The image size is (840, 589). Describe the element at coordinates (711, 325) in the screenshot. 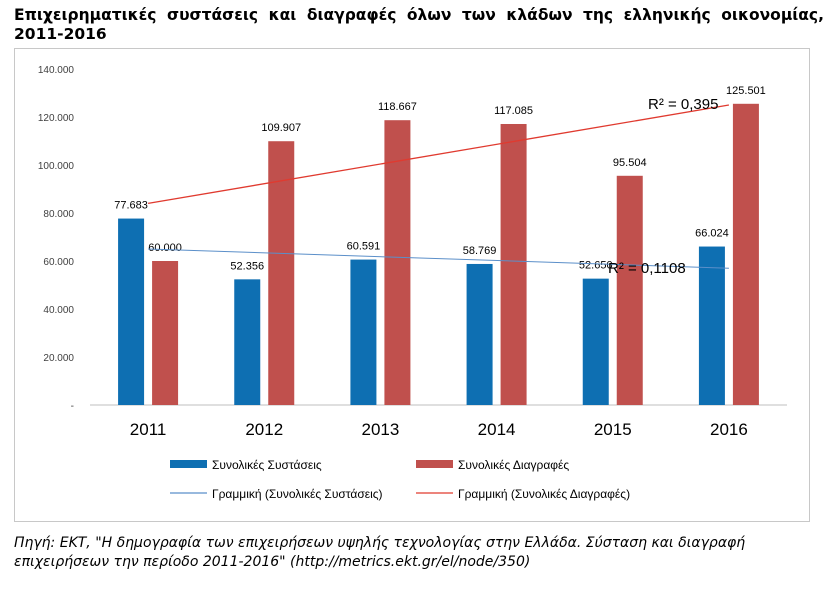

I see `bar-systaseis-2016` at that location.